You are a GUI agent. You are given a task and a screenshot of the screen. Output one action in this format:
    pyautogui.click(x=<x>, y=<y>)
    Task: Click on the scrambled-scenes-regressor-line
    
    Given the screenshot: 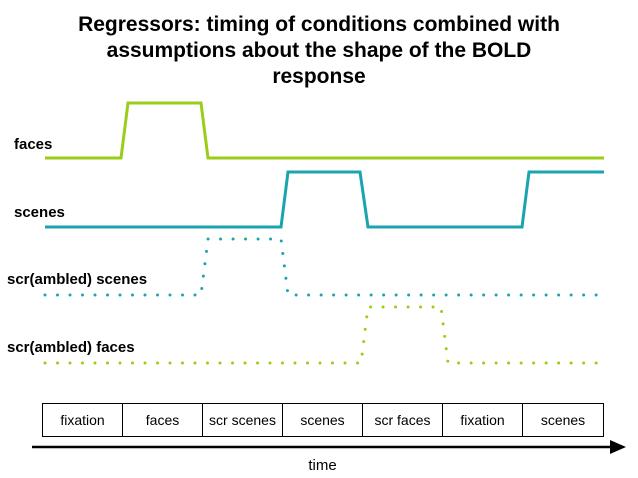 What is the action you would take?
    pyautogui.click(x=324, y=267)
    